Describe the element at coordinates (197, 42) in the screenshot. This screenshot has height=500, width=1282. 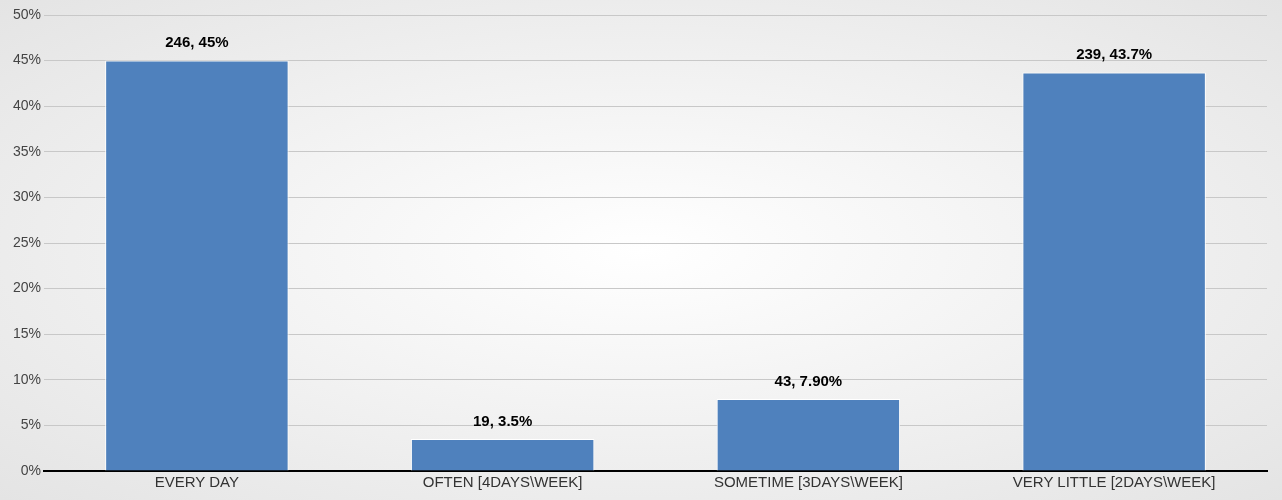
I see `data-label: 246, 45%` at that location.